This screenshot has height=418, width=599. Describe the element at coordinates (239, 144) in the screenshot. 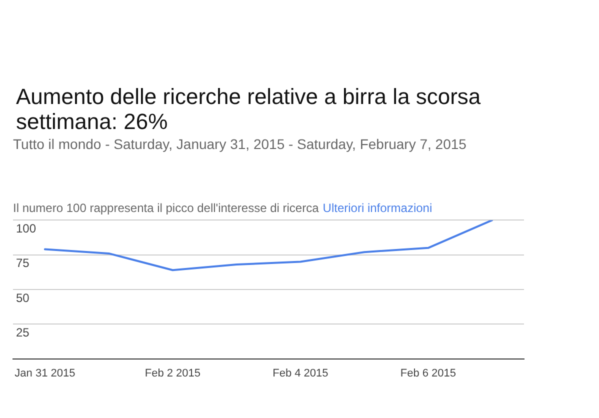

I see `chart-subtitle: Tutto il mondo - Saturday, January 31, 2015 - Saturday, February 7, 2015` at that location.